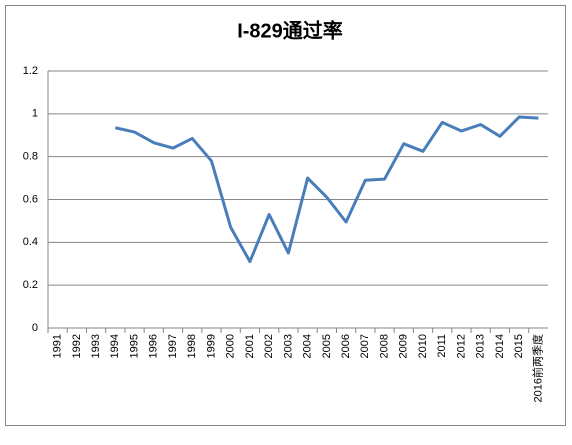  What do you see at coordinates (30, 71) in the screenshot?
I see `y-tick-label: 1.2` at bounding box center [30, 71].